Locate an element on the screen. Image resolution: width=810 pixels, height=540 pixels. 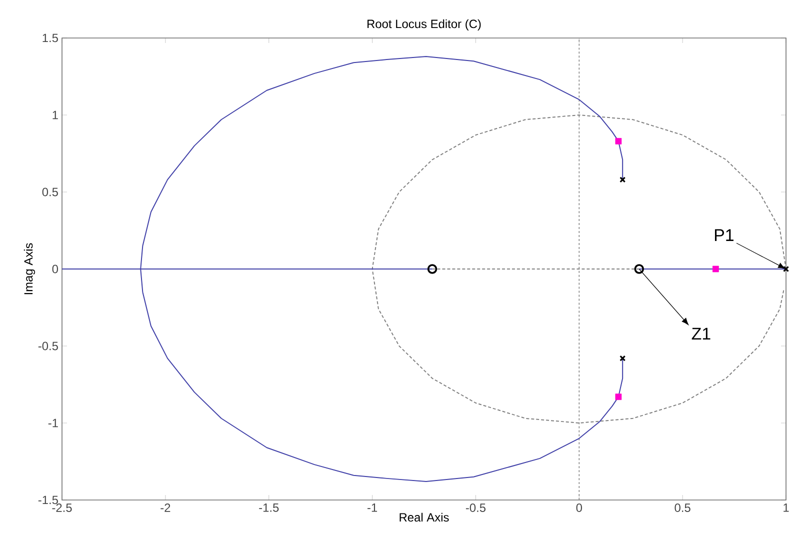
annotation: Z1 is located at coordinates (701, 334).